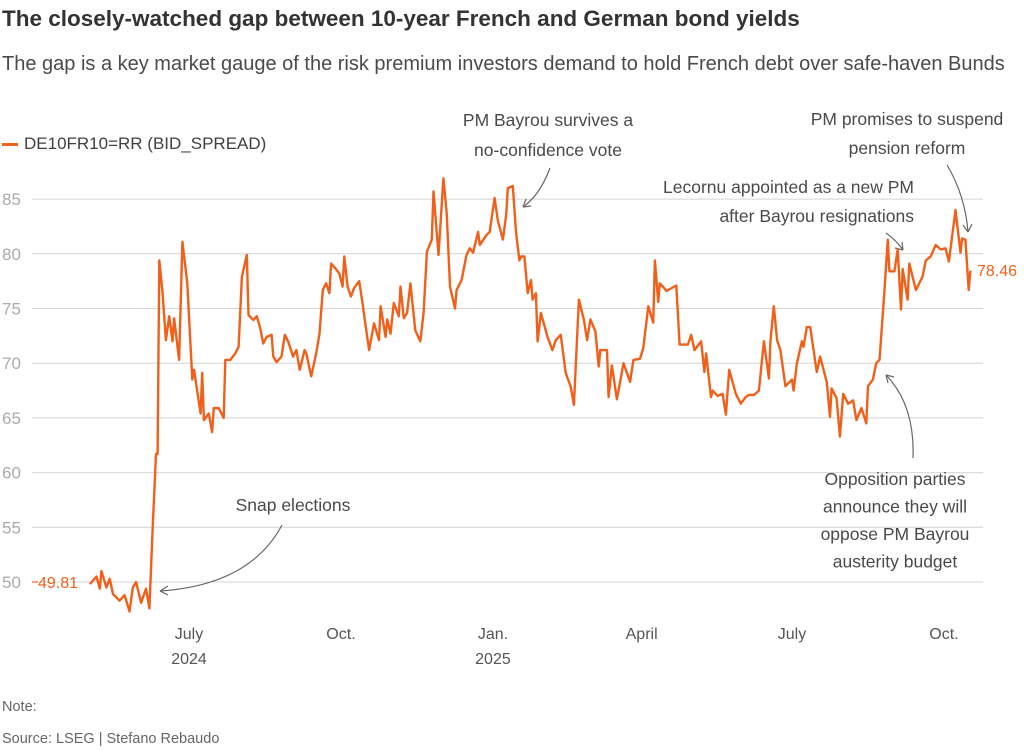 Image resolution: width=1024 pixels, height=751 pixels. What do you see at coordinates (907, 148) in the screenshot?
I see `annotation-line: pension reform` at bounding box center [907, 148].